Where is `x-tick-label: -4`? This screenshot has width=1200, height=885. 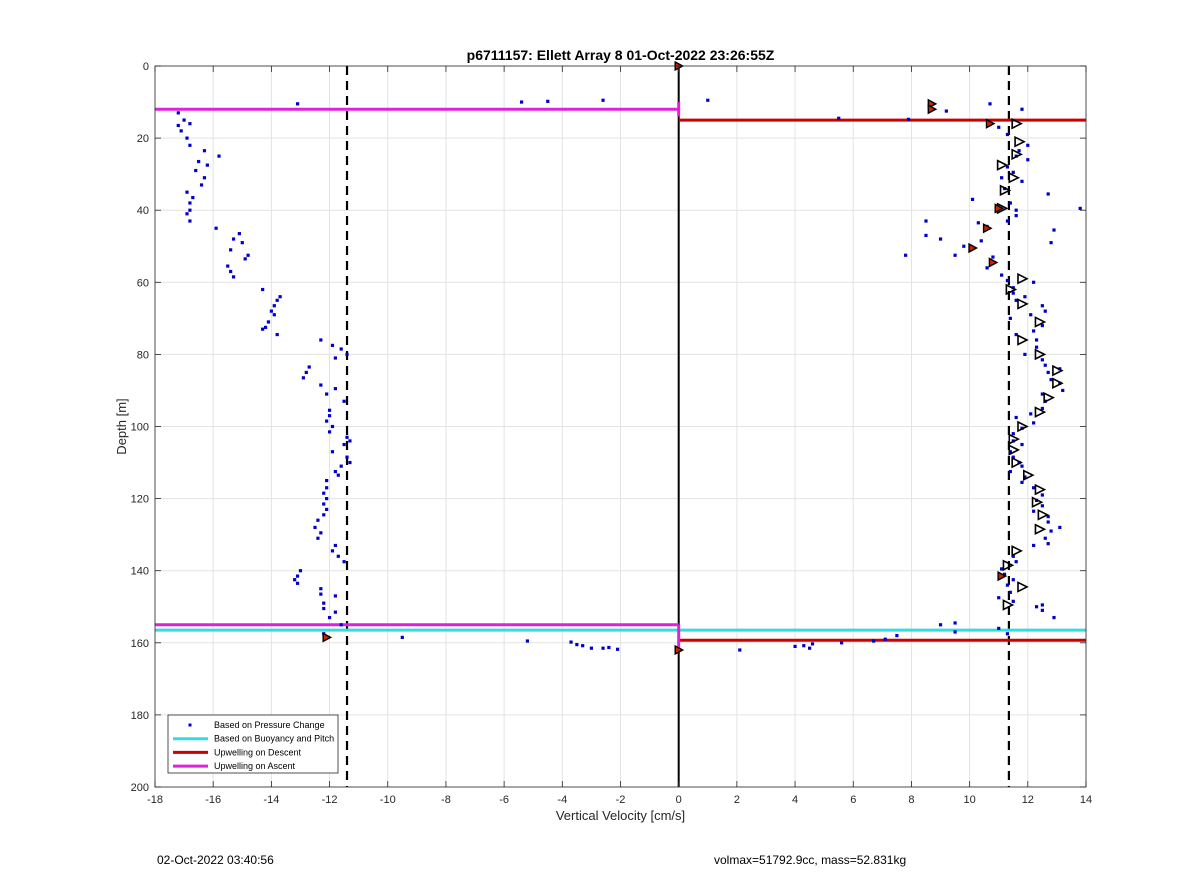
x-tick-label: -4 is located at coordinates (562, 800).